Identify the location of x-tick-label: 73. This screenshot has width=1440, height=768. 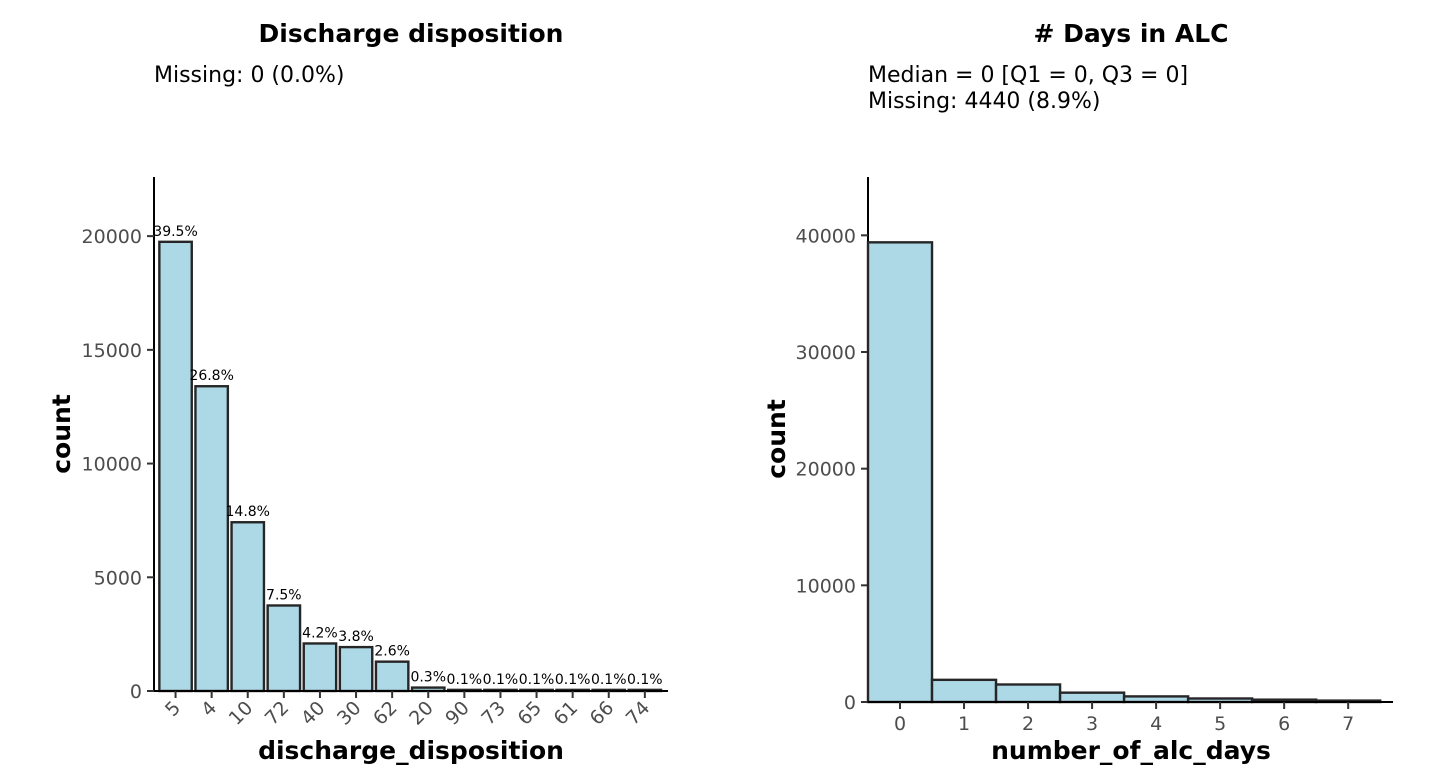
(493, 713).